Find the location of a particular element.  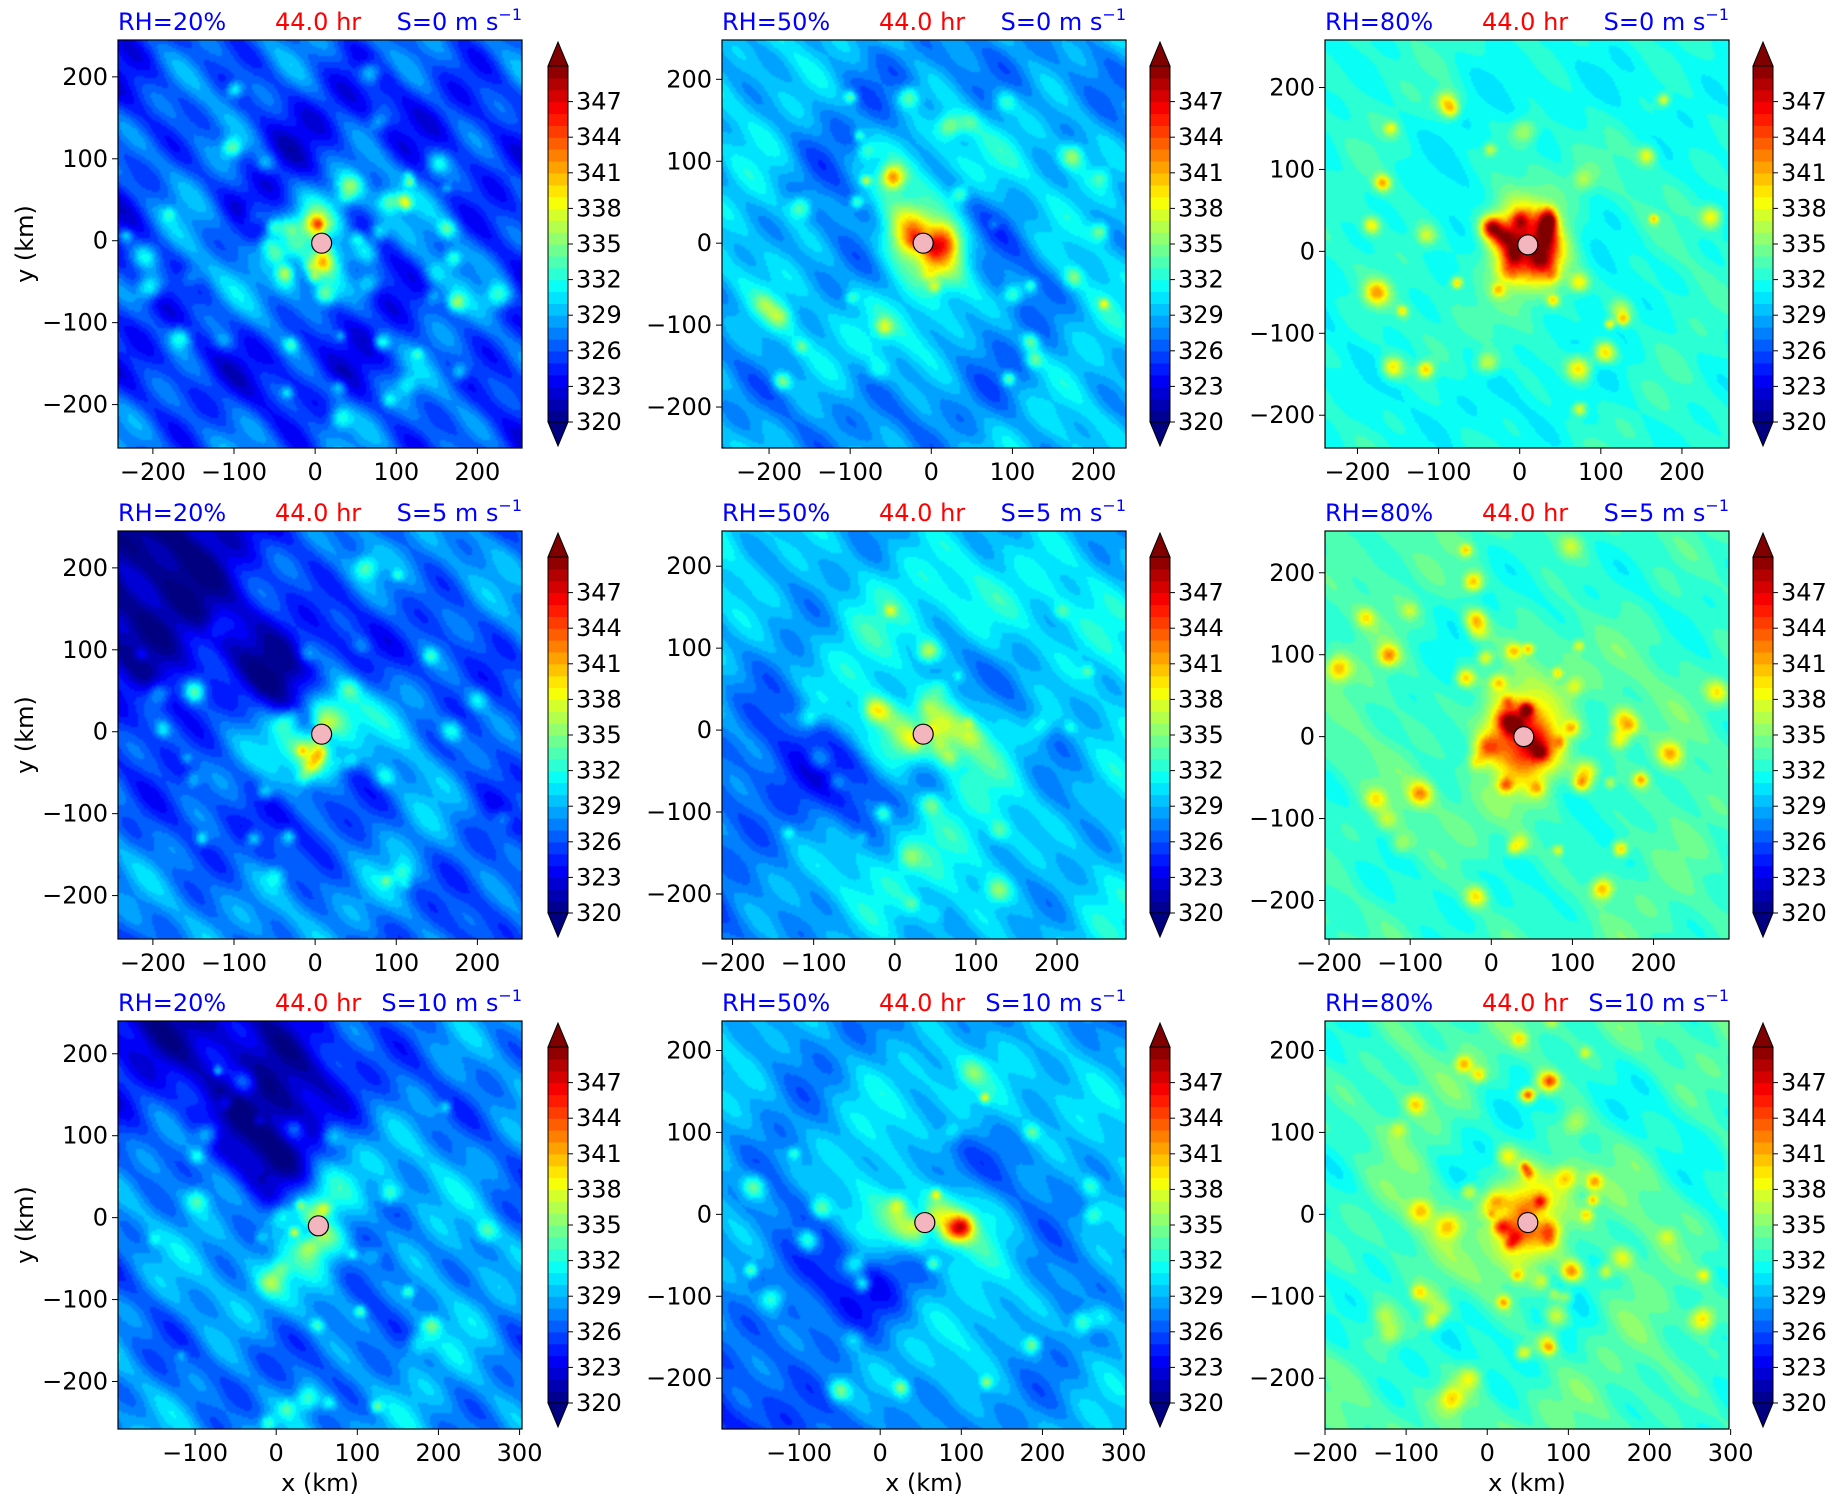

panel-title-shear: S=10 m s−1 is located at coordinates (451, 1001).